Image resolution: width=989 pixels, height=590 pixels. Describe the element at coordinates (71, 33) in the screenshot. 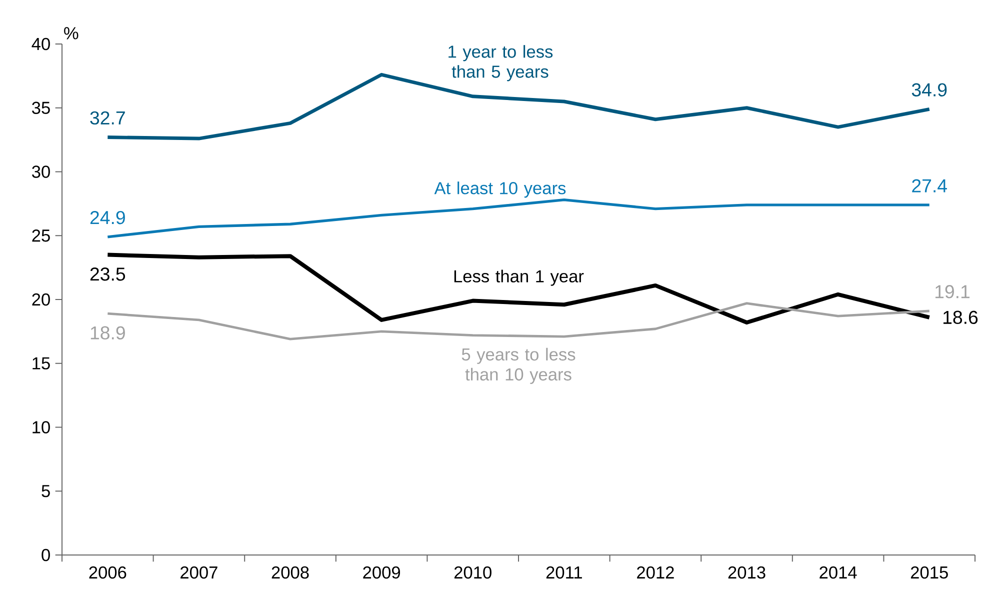

I see `y-axis-title: %` at that location.